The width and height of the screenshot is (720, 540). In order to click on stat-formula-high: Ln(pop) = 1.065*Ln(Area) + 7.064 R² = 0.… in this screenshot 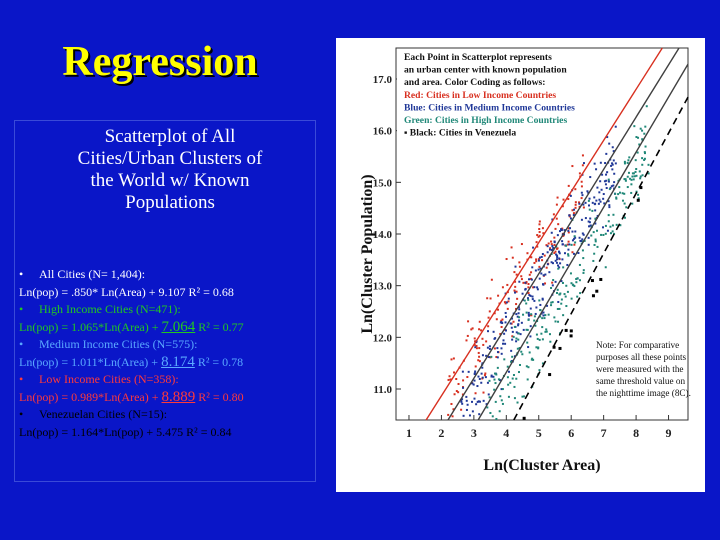, I will do `click(169, 328)`.